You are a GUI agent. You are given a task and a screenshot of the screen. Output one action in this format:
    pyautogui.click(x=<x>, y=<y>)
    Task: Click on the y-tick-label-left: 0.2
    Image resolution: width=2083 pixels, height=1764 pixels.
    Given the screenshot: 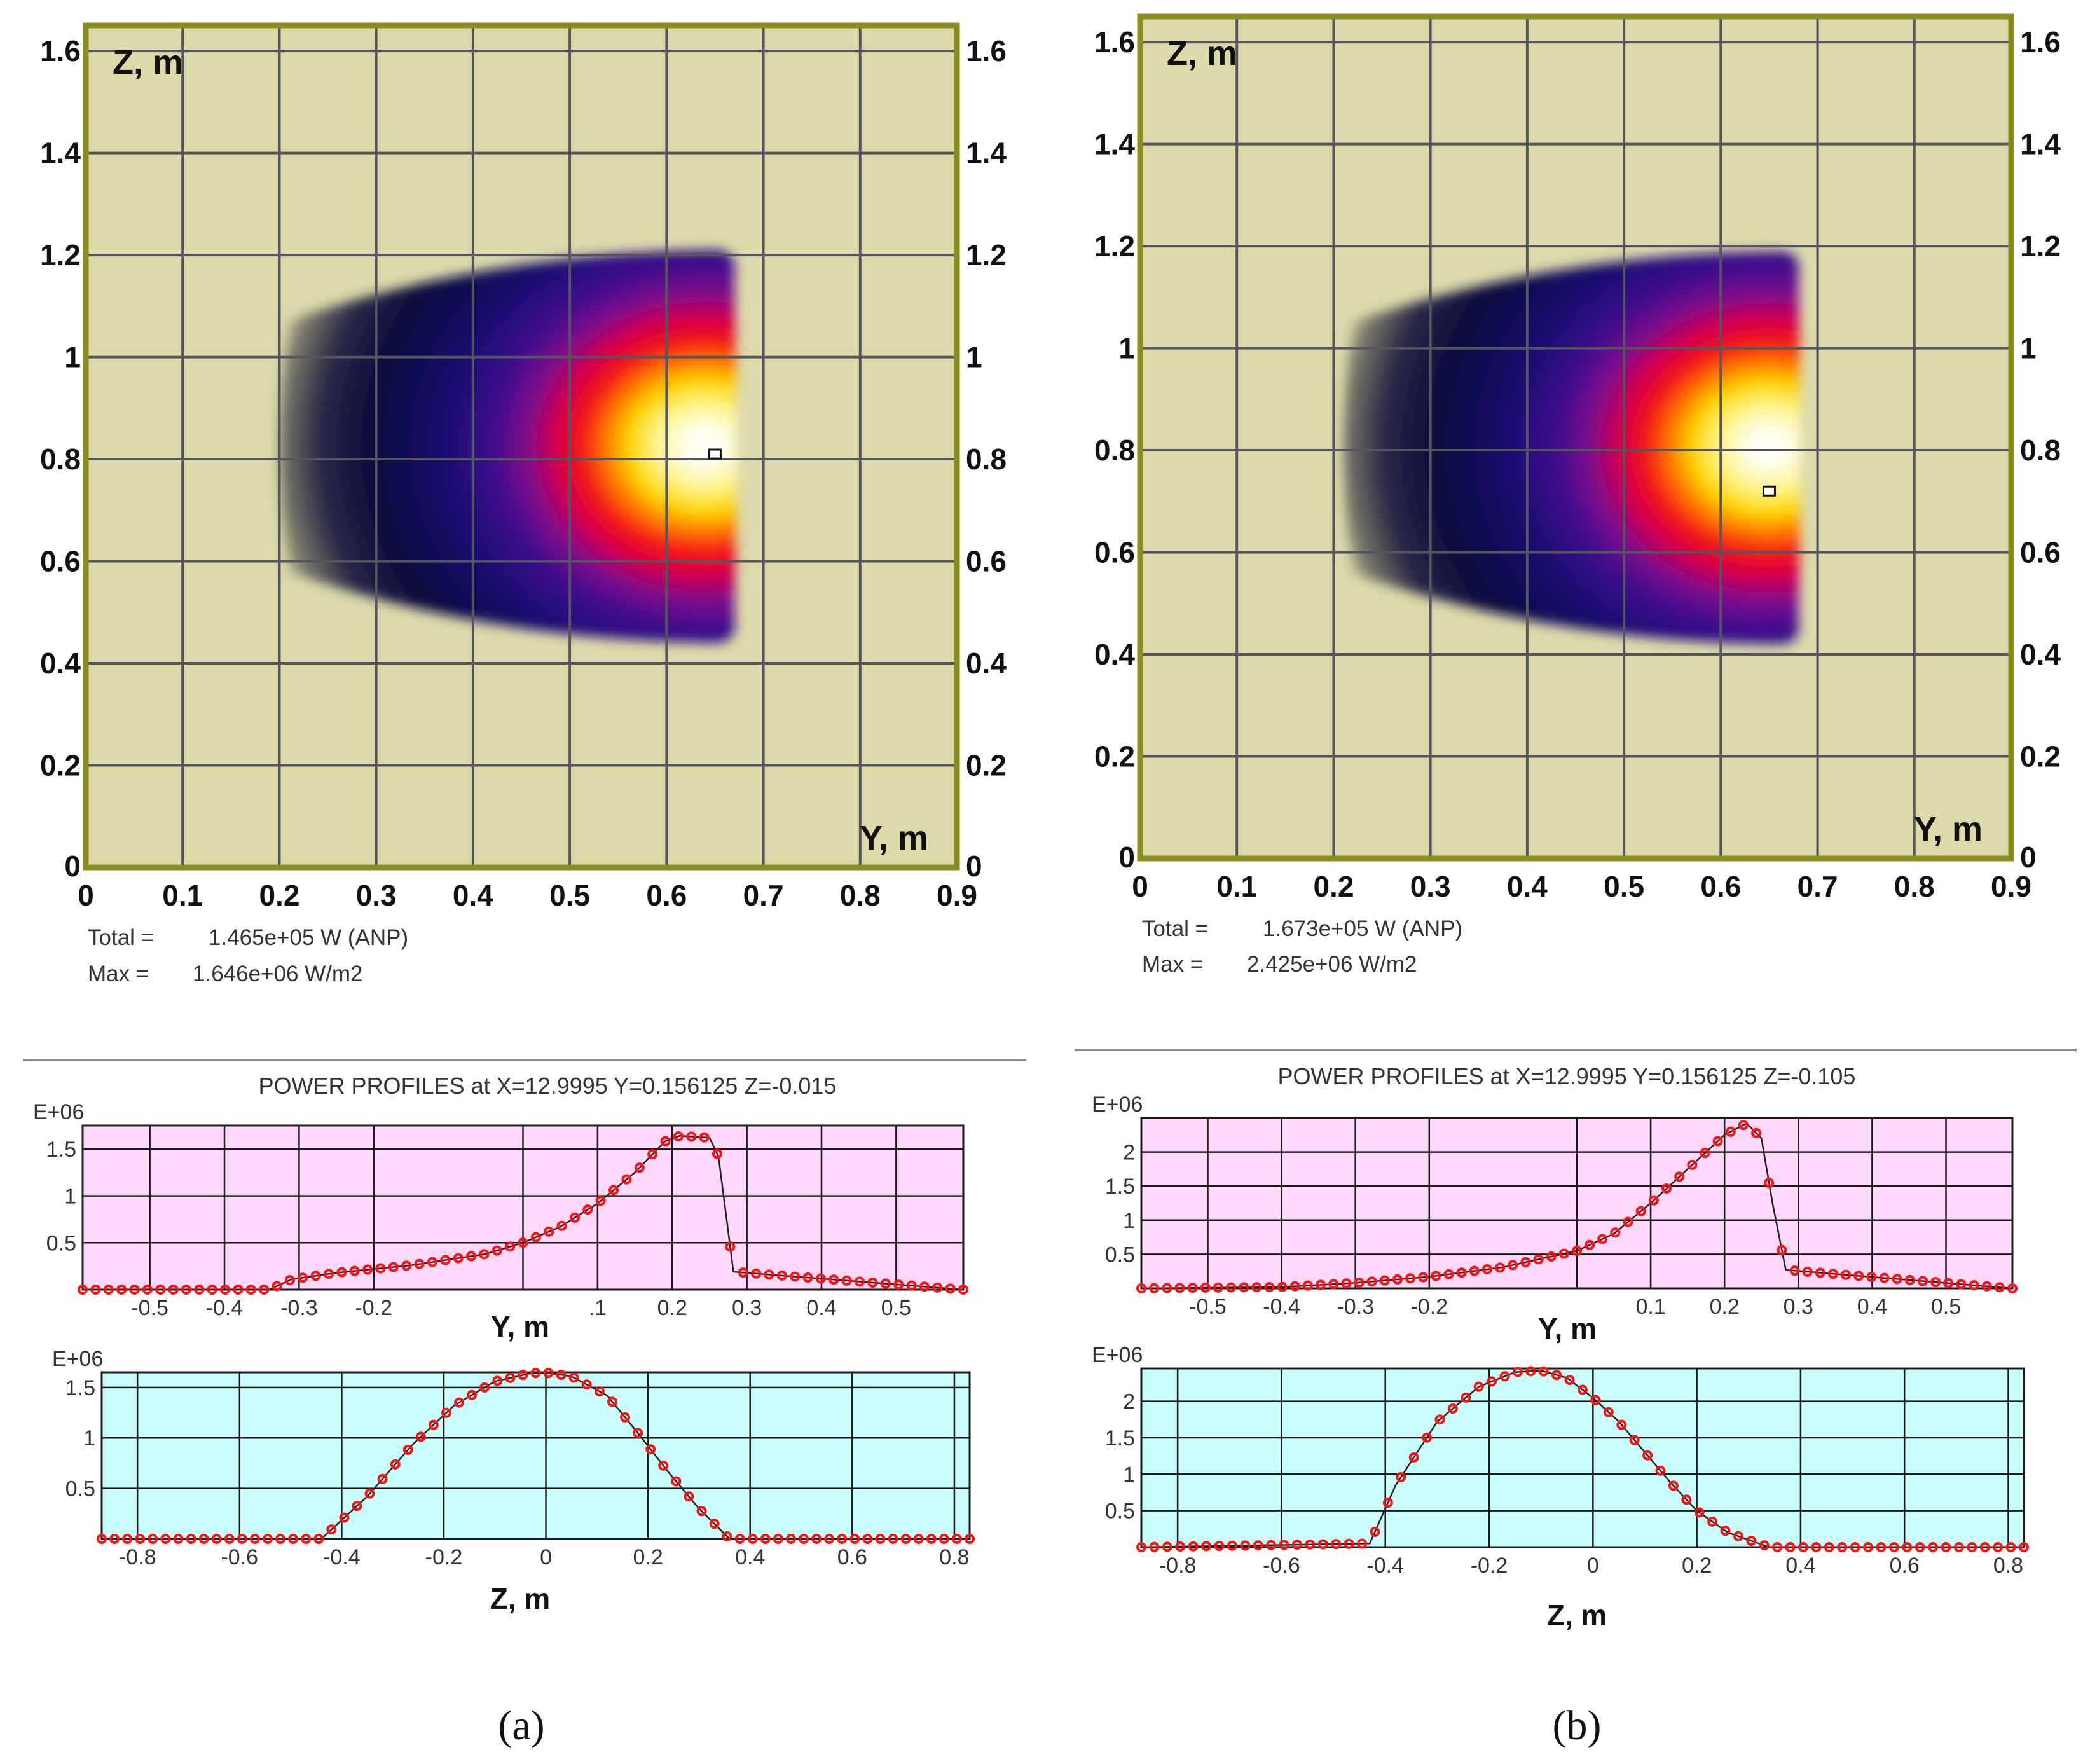 What is the action you would take?
    pyautogui.click(x=1114, y=756)
    